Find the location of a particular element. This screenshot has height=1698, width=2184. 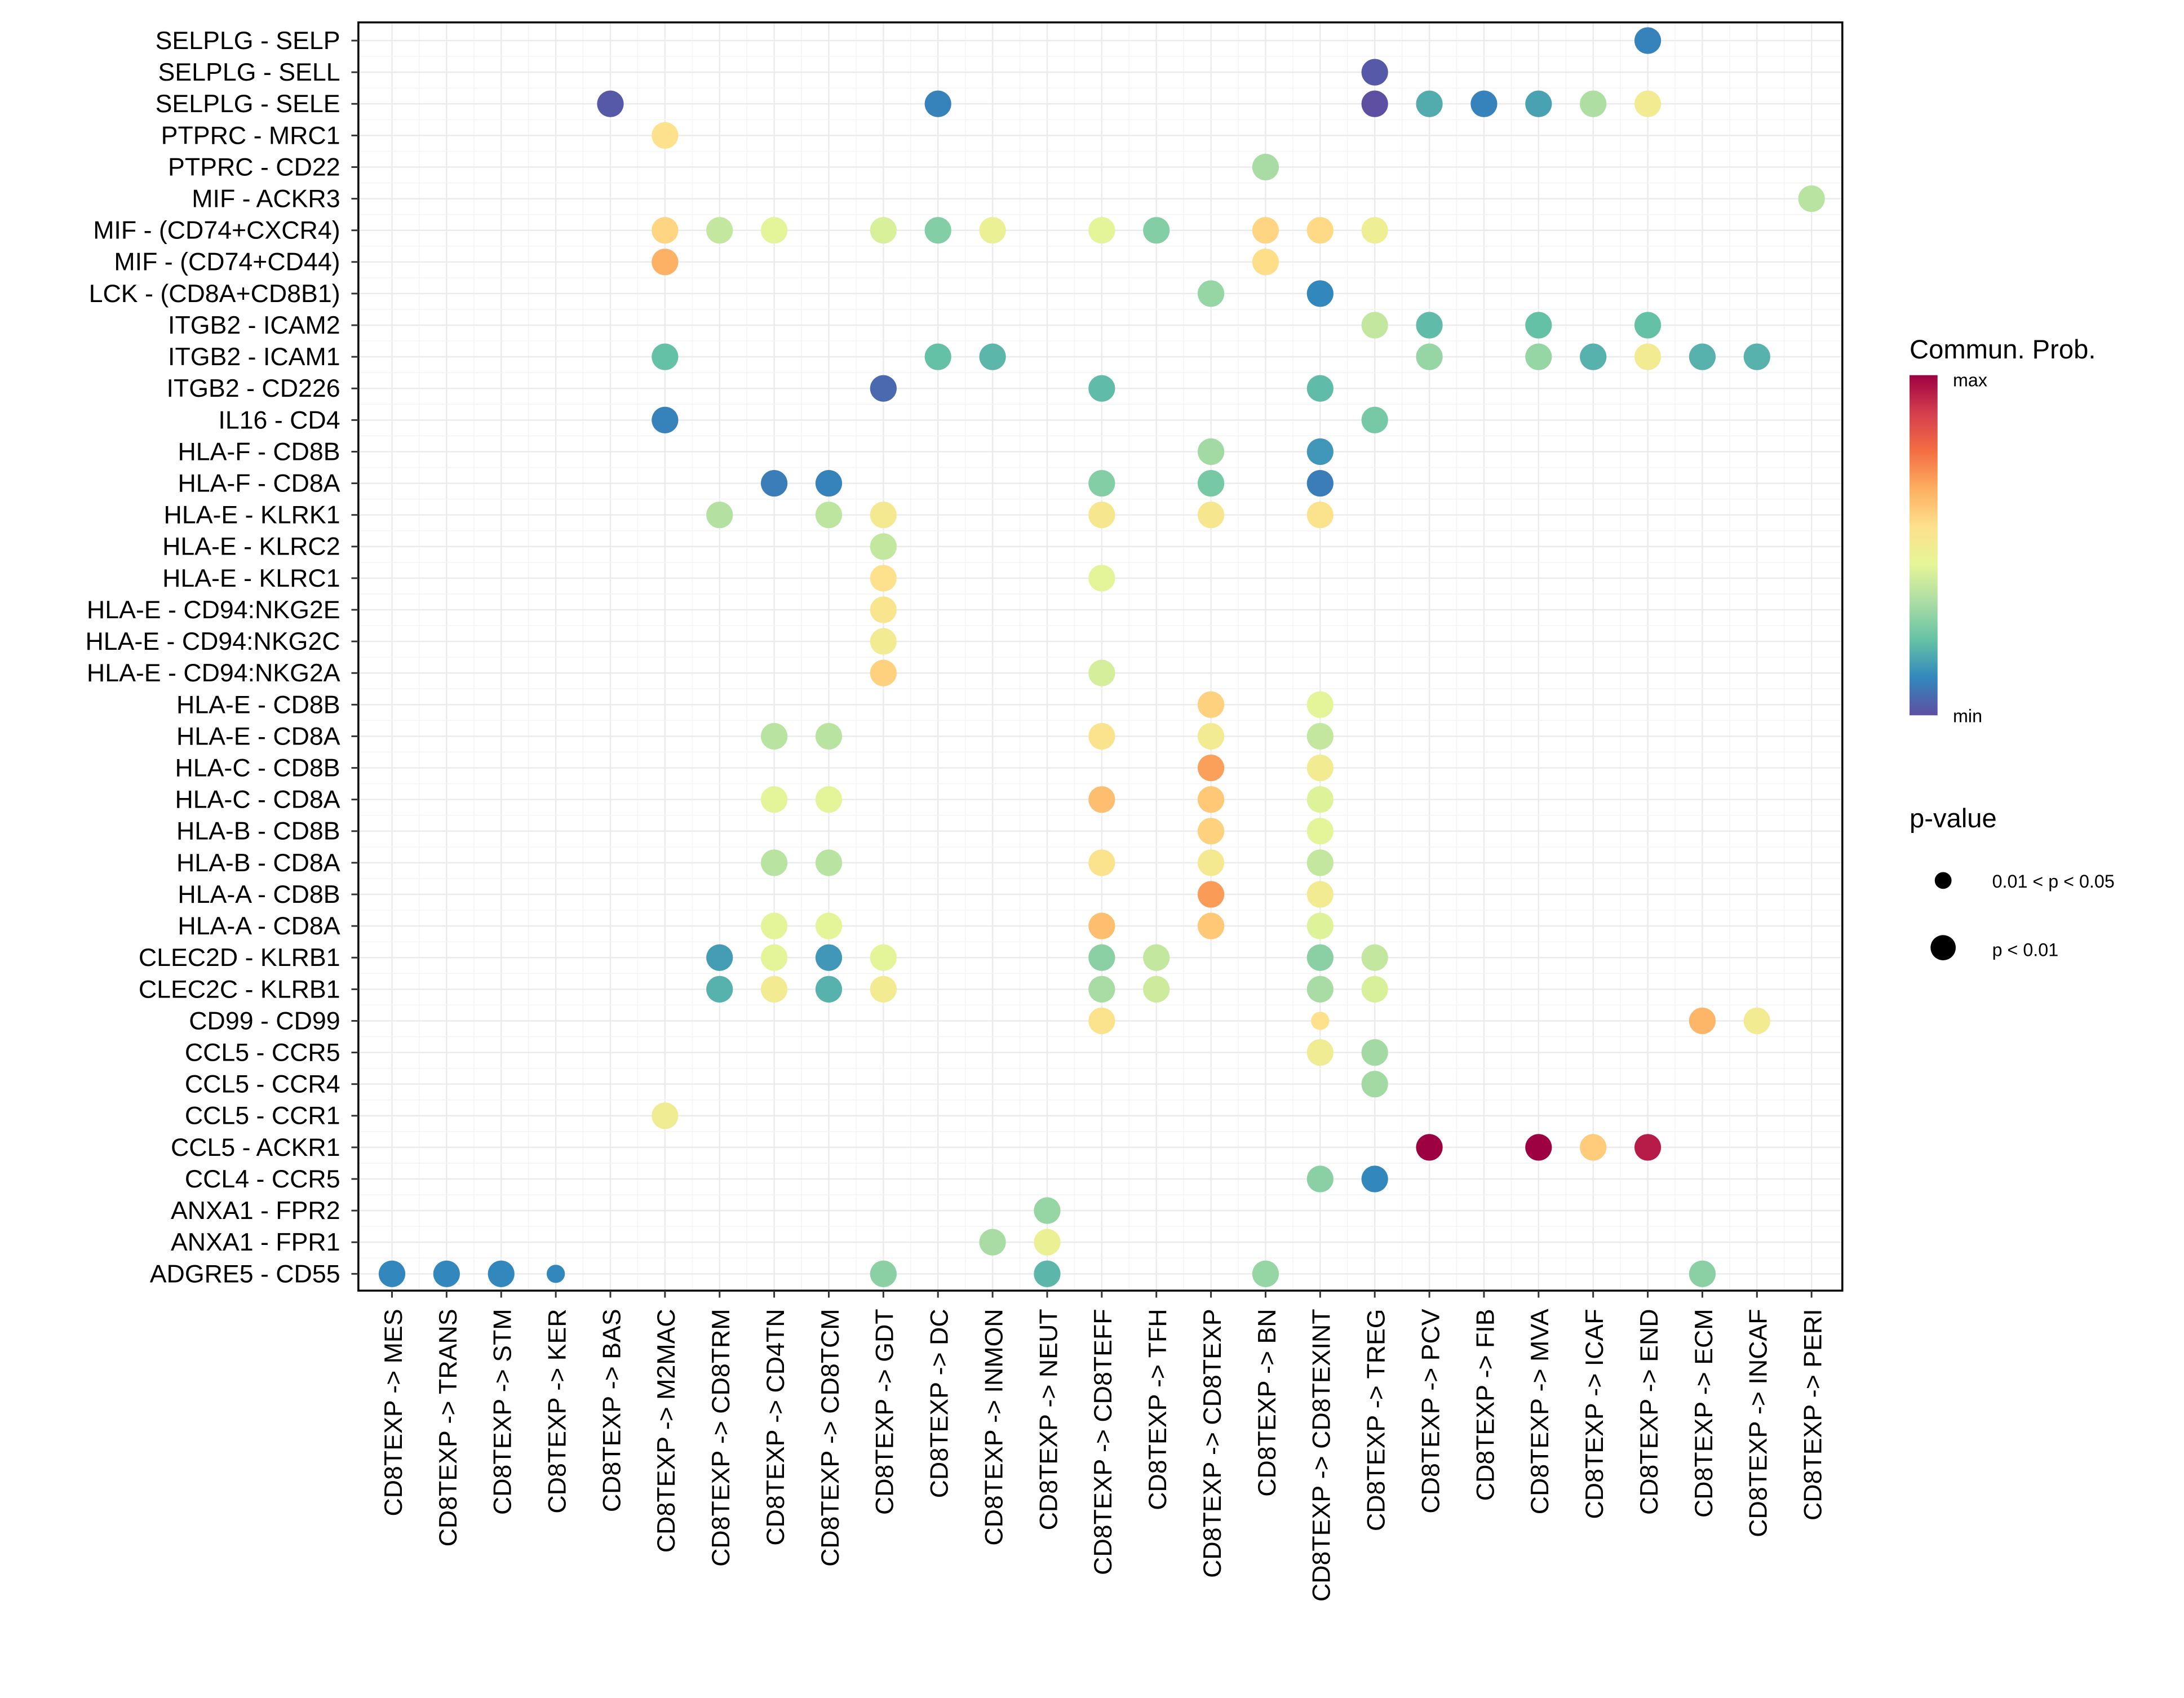

size-legend-small-label: 0.01 < p < 0.05 is located at coordinates (2053, 881).